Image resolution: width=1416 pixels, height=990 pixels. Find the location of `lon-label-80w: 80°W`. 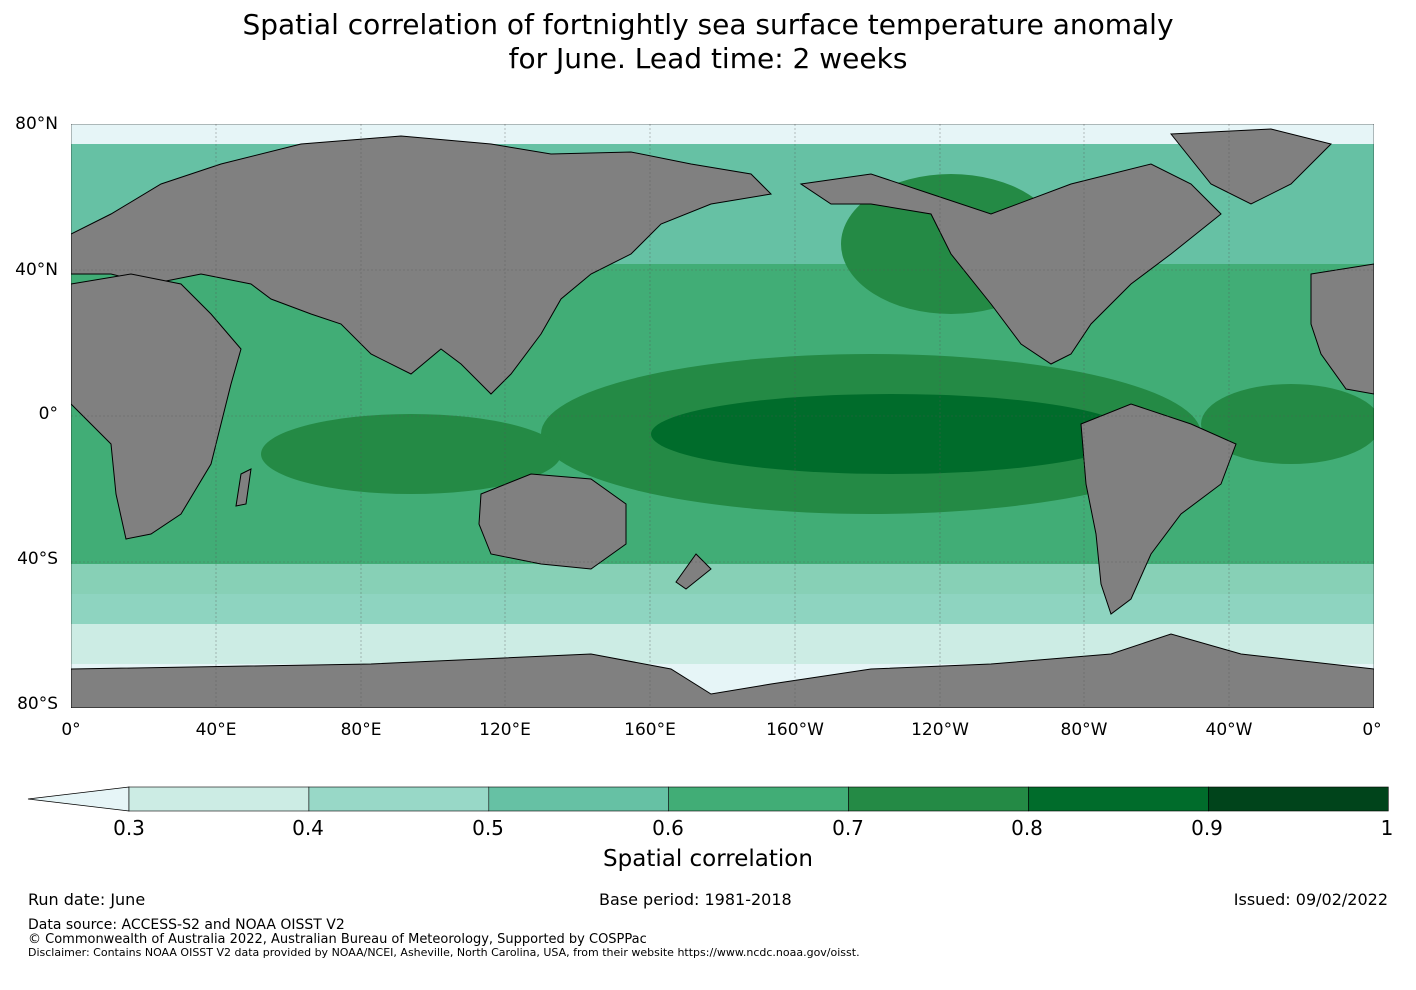

lon-label-80w: 80°W is located at coordinates (1084, 730).